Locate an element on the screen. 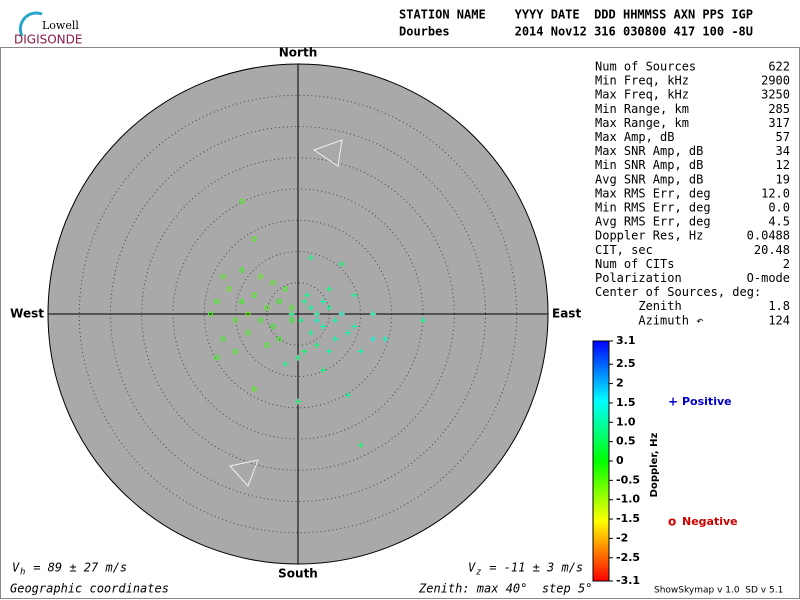 This screenshot has height=600, width=800. stat-value: 2 is located at coordinates (786, 264).